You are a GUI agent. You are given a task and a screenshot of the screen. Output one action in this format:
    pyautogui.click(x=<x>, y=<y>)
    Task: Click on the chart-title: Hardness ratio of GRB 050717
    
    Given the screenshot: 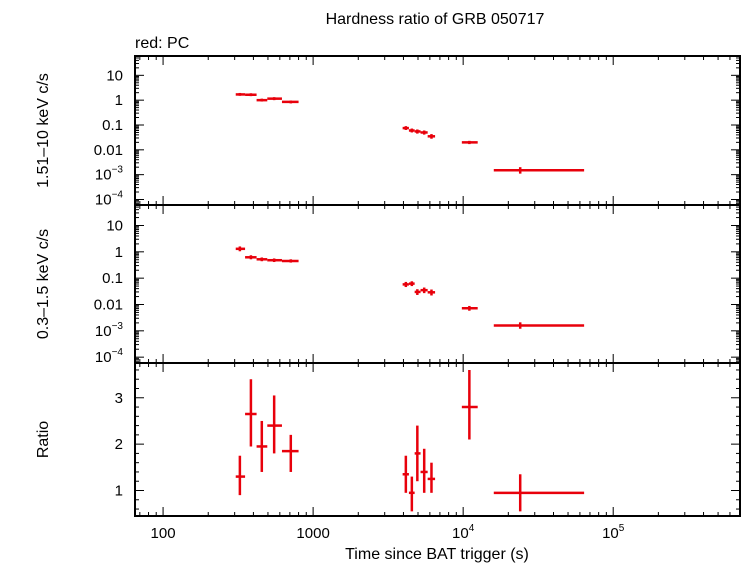 What is the action you would take?
    pyautogui.click(x=435, y=19)
    